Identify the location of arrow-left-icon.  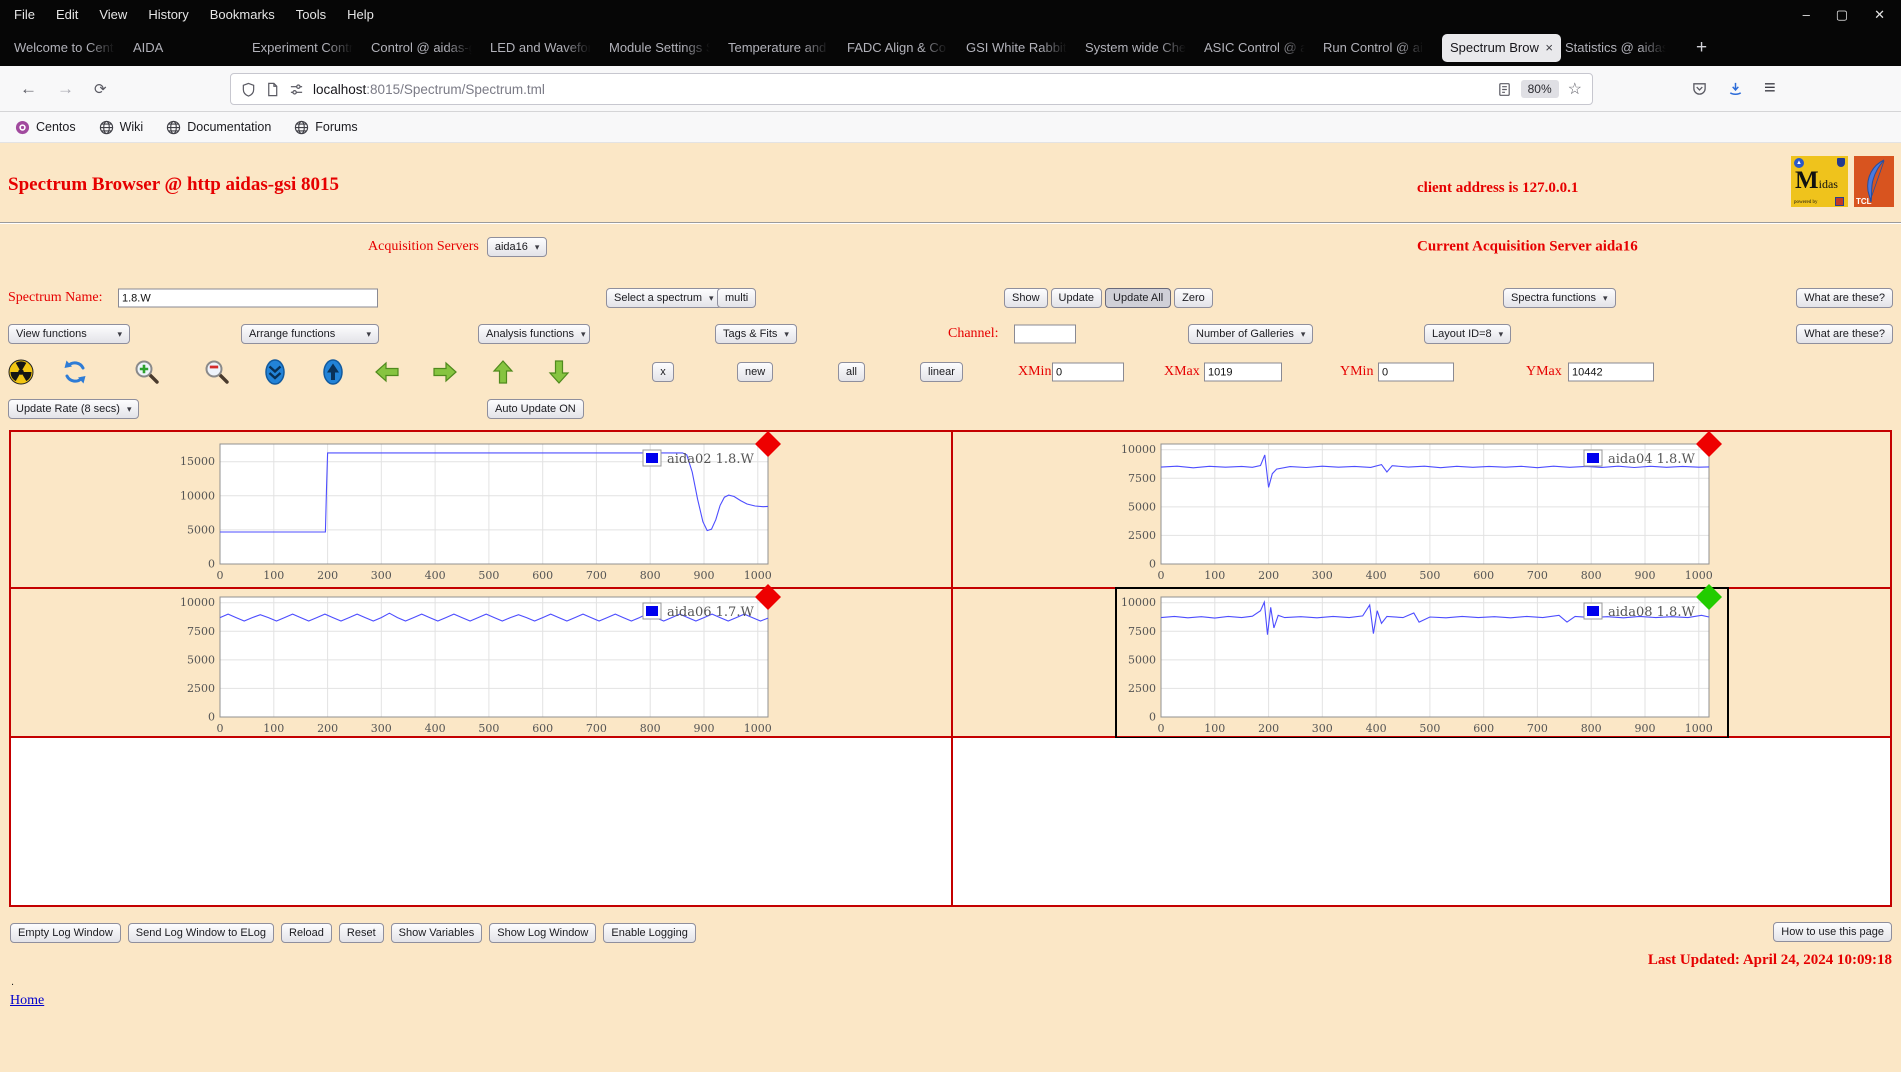
(387, 372).